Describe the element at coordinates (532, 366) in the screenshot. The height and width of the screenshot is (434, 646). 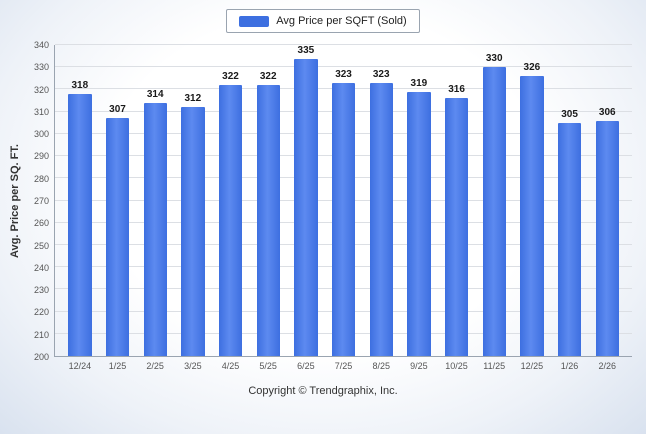
I see `x-tick-label: 12/25` at that location.